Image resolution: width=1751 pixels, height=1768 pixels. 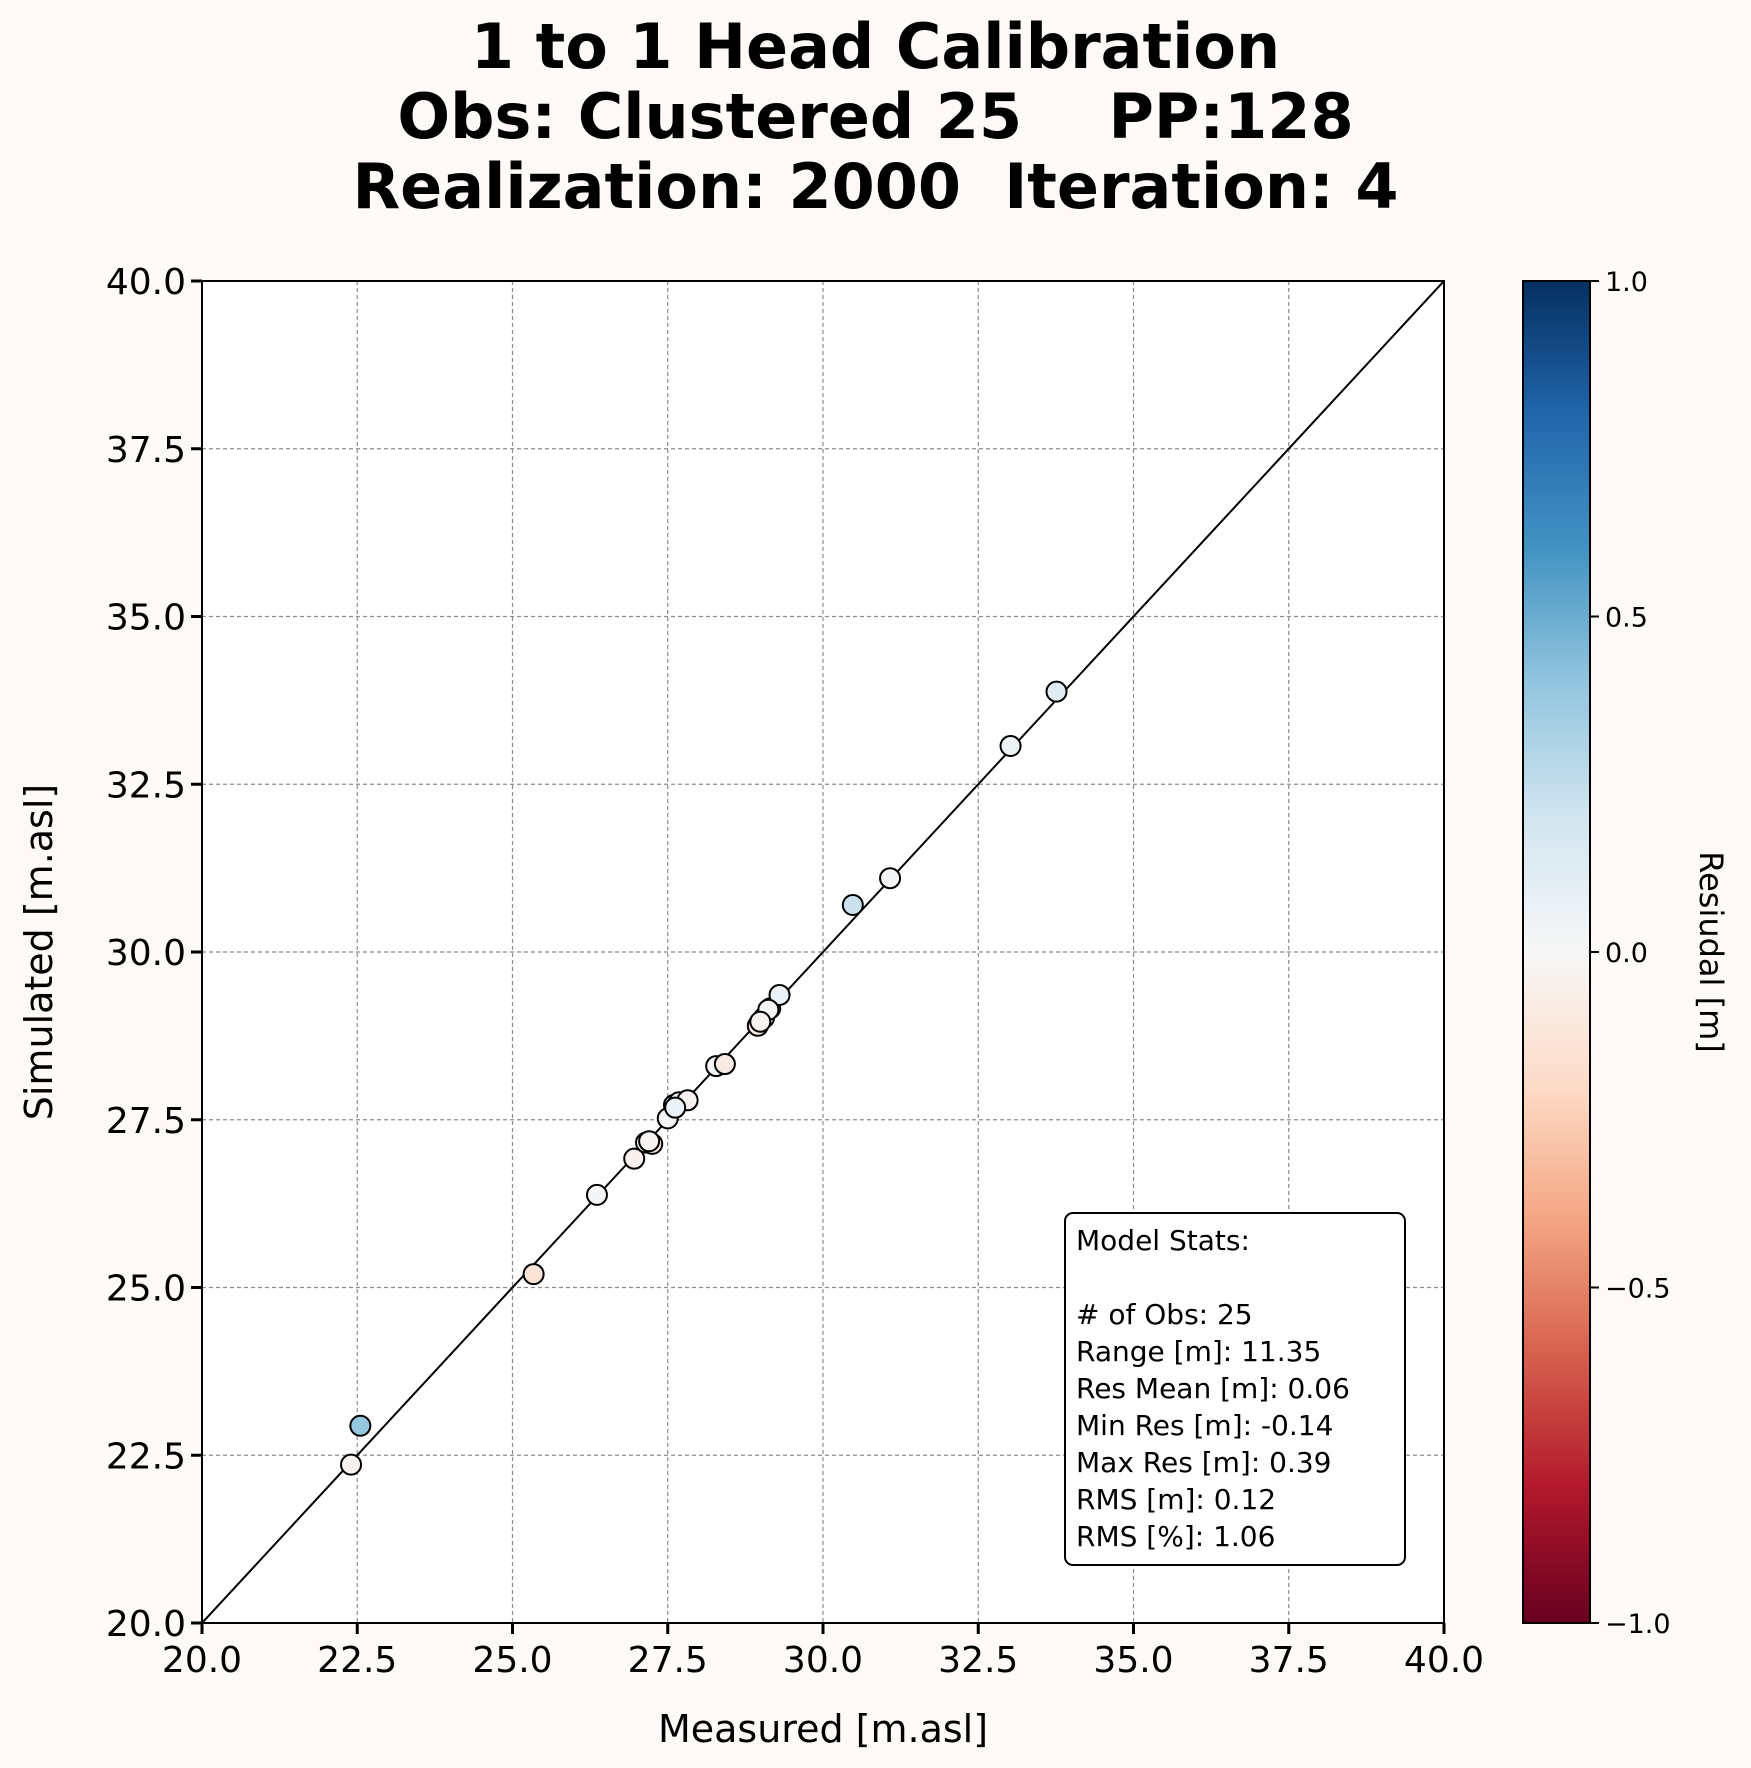 What do you see at coordinates (668, 1660) in the screenshot?
I see `x-tick-label: 27.5` at bounding box center [668, 1660].